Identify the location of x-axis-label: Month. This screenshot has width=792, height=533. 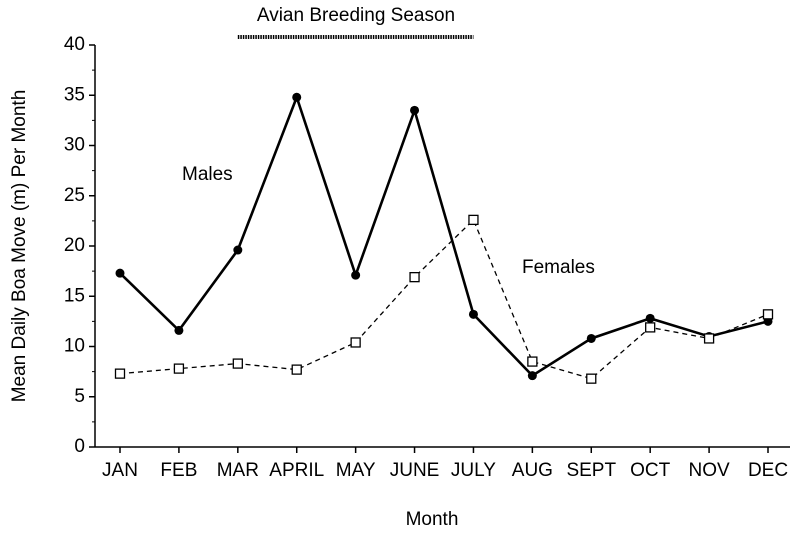
(432, 519).